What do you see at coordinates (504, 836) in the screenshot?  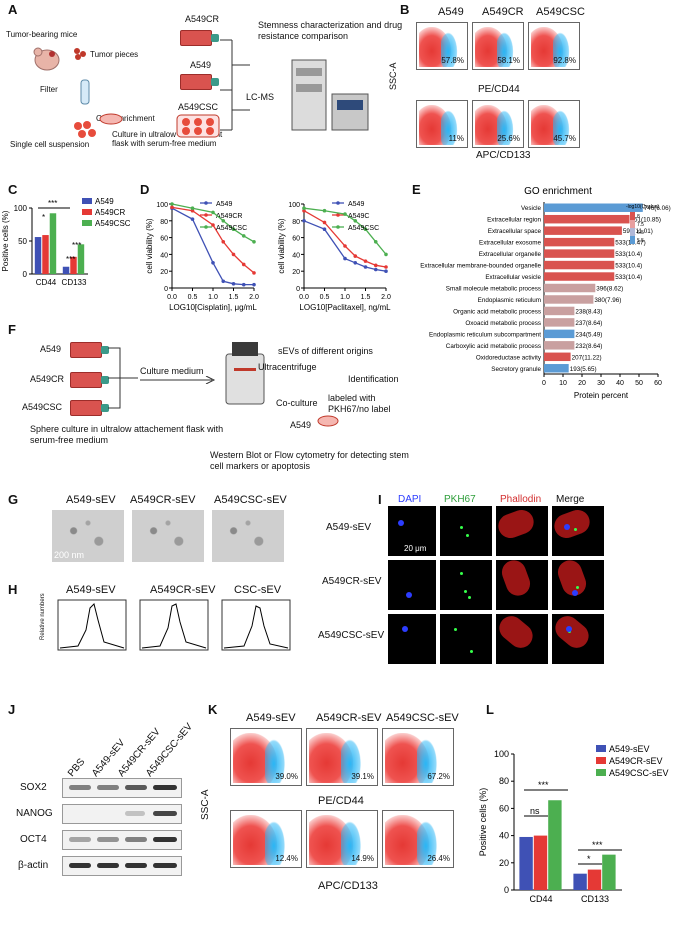 I see `y-tick-label: 40` at bounding box center [504, 836].